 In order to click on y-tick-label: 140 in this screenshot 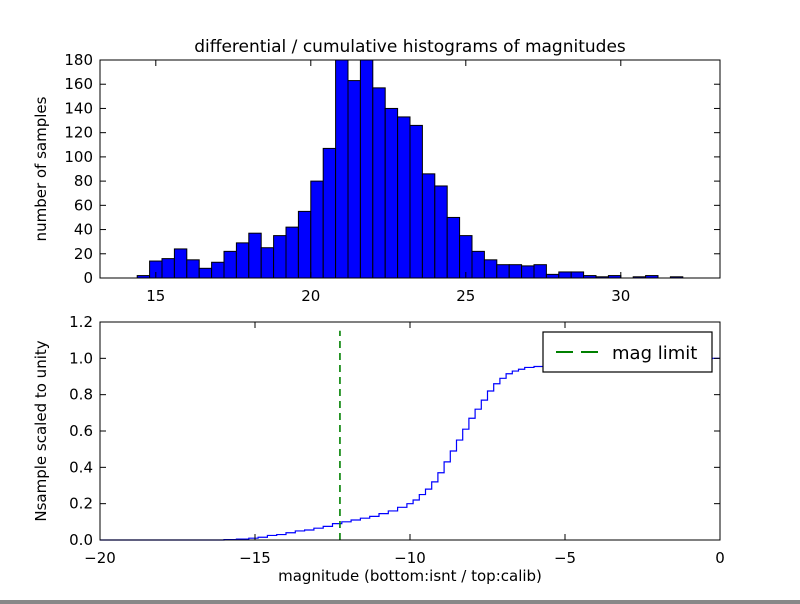, I will do `click(78, 108)`.